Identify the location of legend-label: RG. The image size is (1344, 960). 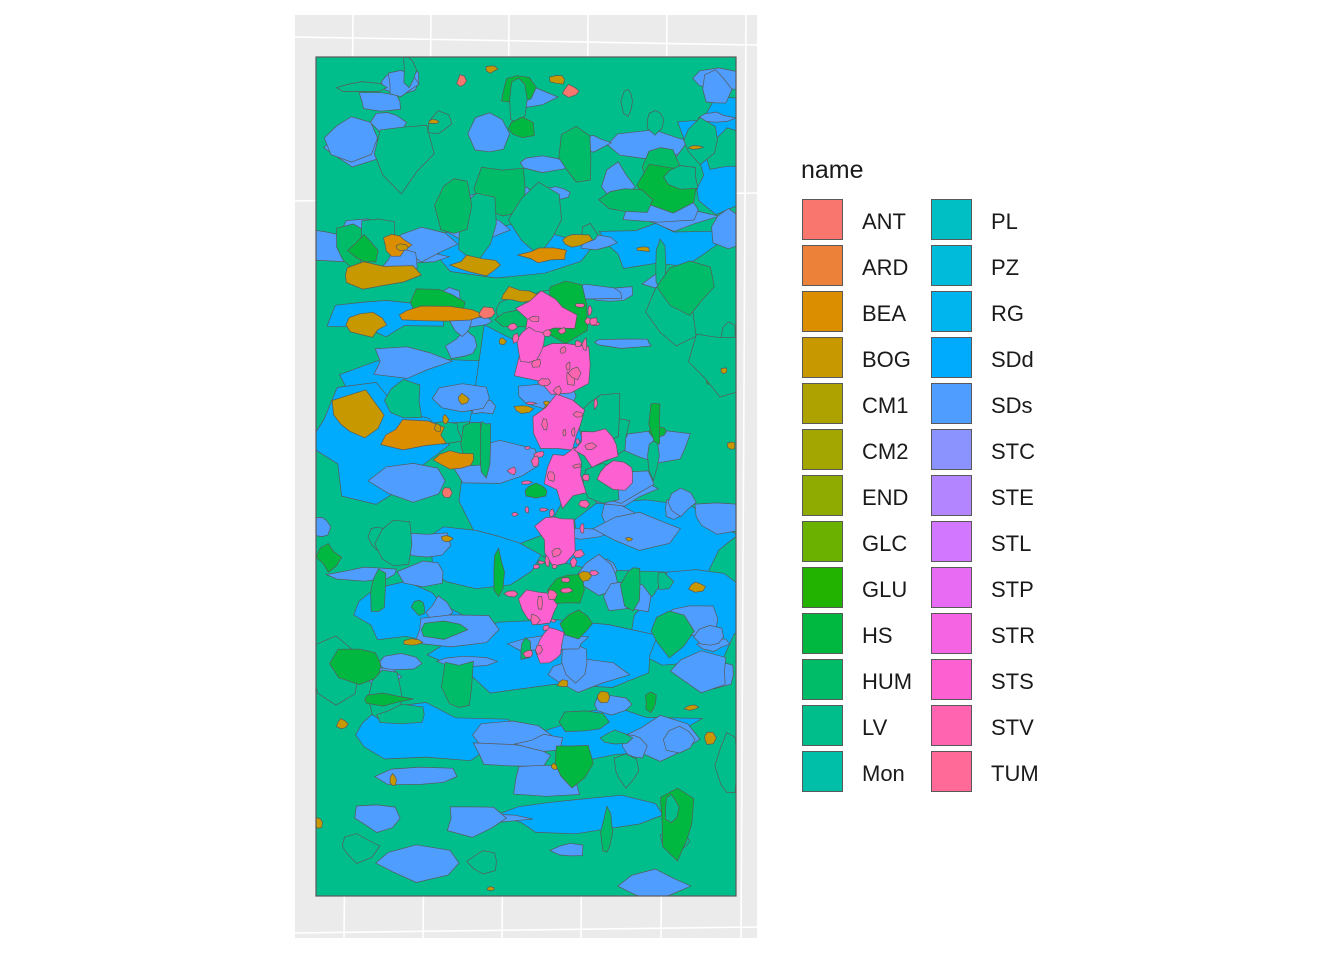
(1007, 313).